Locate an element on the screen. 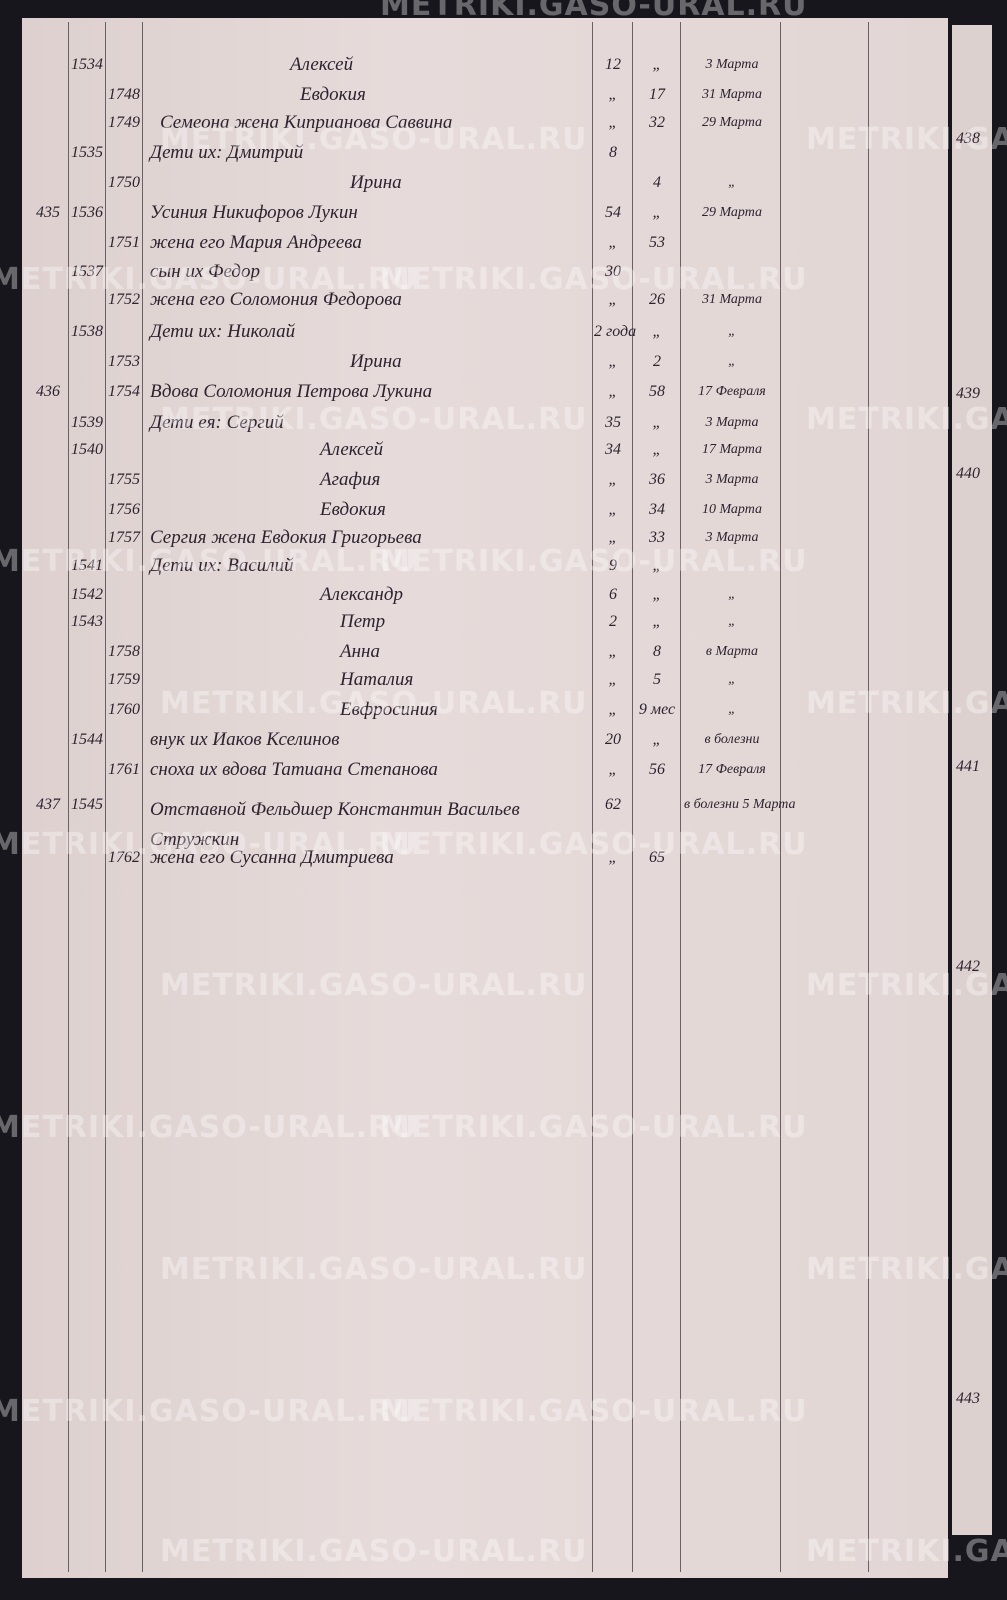 This screenshot has width=1007, height=1600. male-no: 1539 is located at coordinates (87, 422).